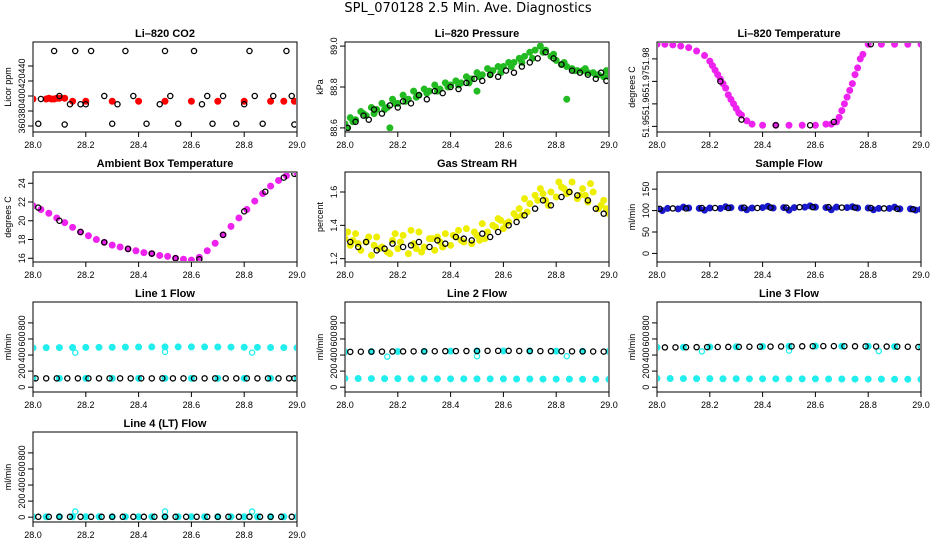 Image resolution: width=936 pixels, height=540 pixels. I want to click on y-tick-label: 51.96, so click(646, 104).